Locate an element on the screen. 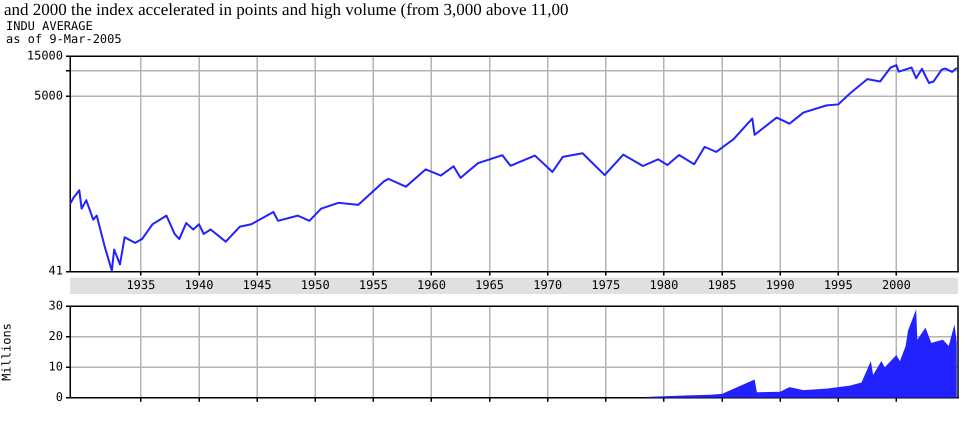 This screenshot has width=964, height=425. x-tick-label: 1965 is located at coordinates (489, 285).